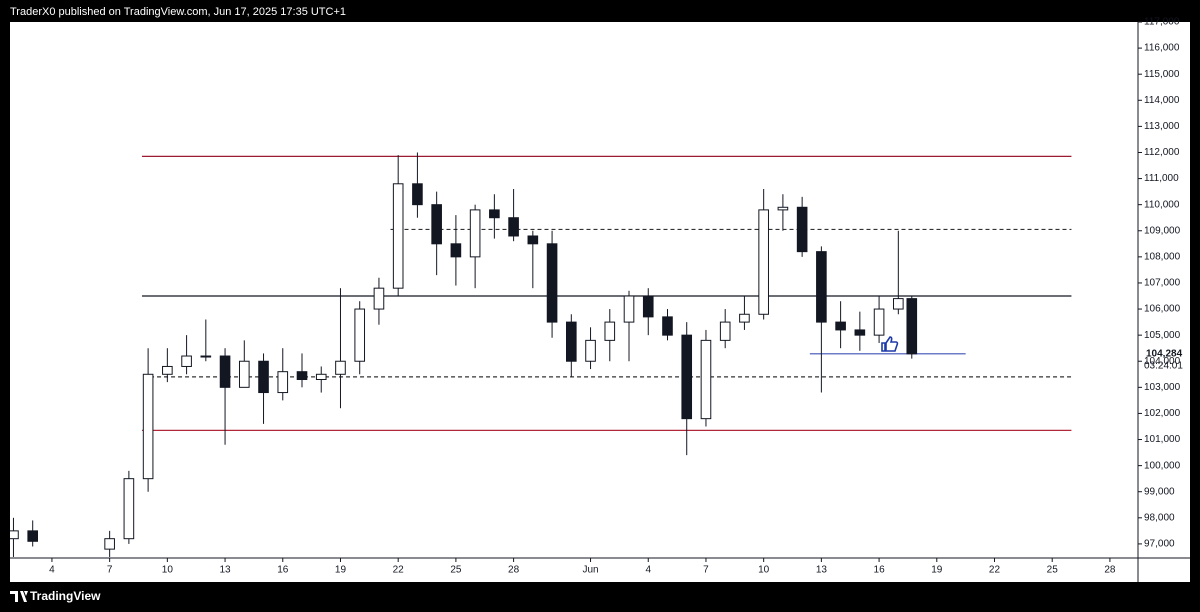 The image size is (1200, 612). What do you see at coordinates (1162, 48) in the screenshot?
I see `y-tick-label: 116,000` at bounding box center [1162, 48].